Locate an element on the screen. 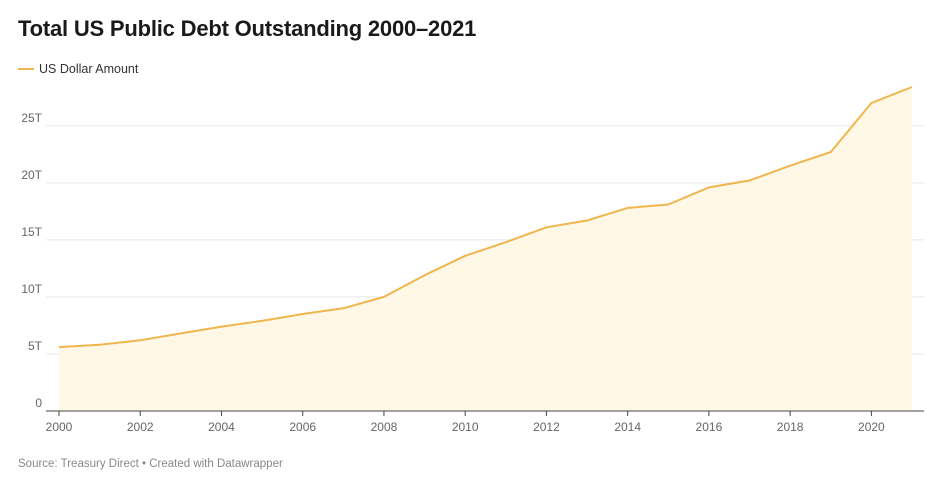  data-point-2004 is located at coordinates (221, 326).